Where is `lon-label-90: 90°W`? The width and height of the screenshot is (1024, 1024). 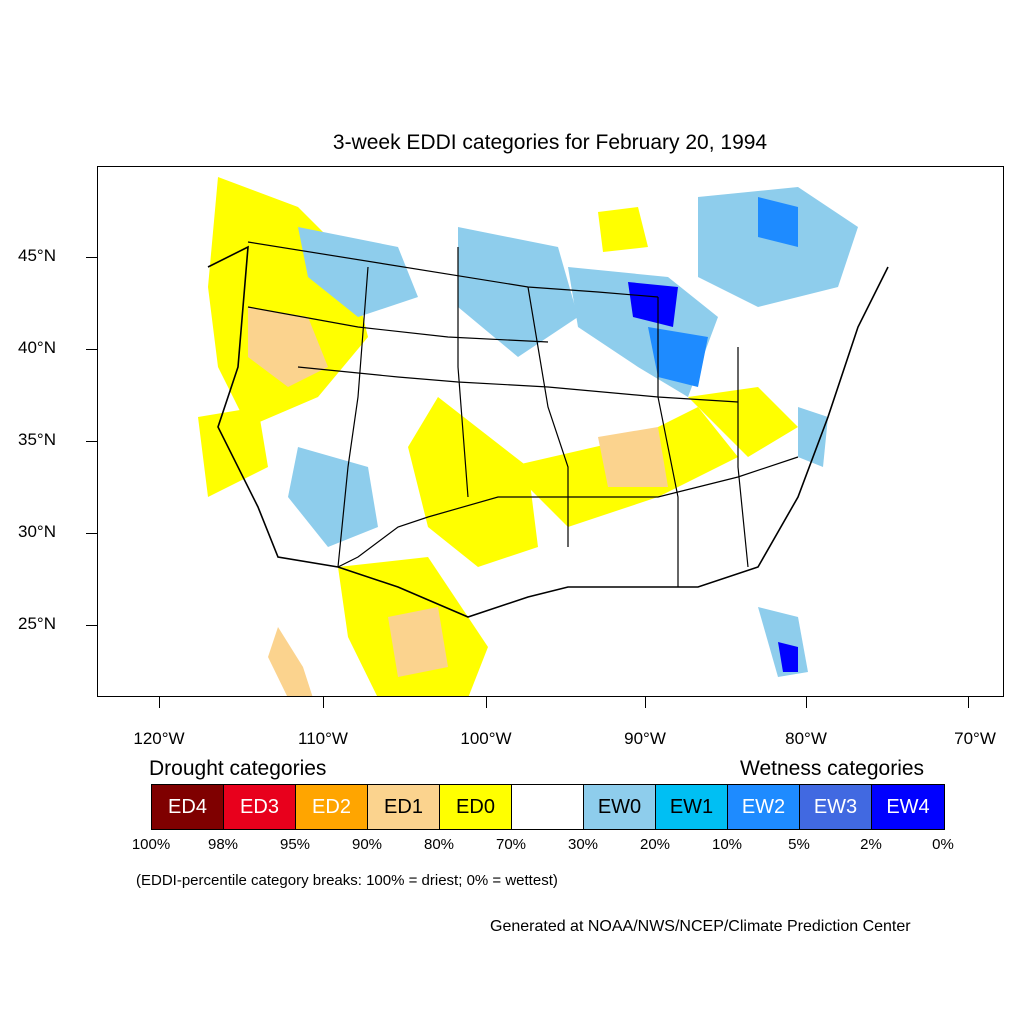
lon-label-90: 90°W is located at coordinates (645, 738).